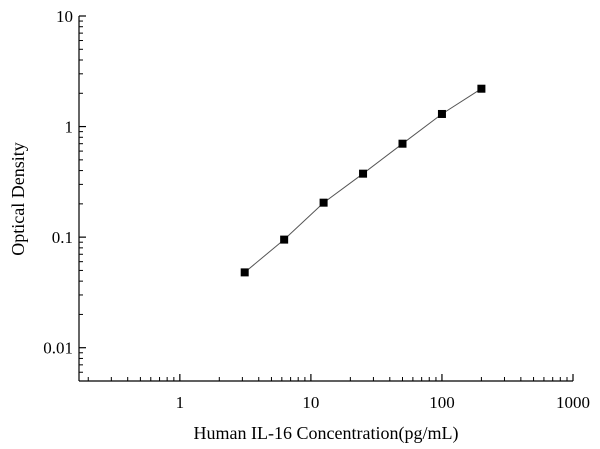  What do you see at coordinates (310, 402) in the screenshot?
I see `x-tick-label: 10` at bounding box center [310, 402].